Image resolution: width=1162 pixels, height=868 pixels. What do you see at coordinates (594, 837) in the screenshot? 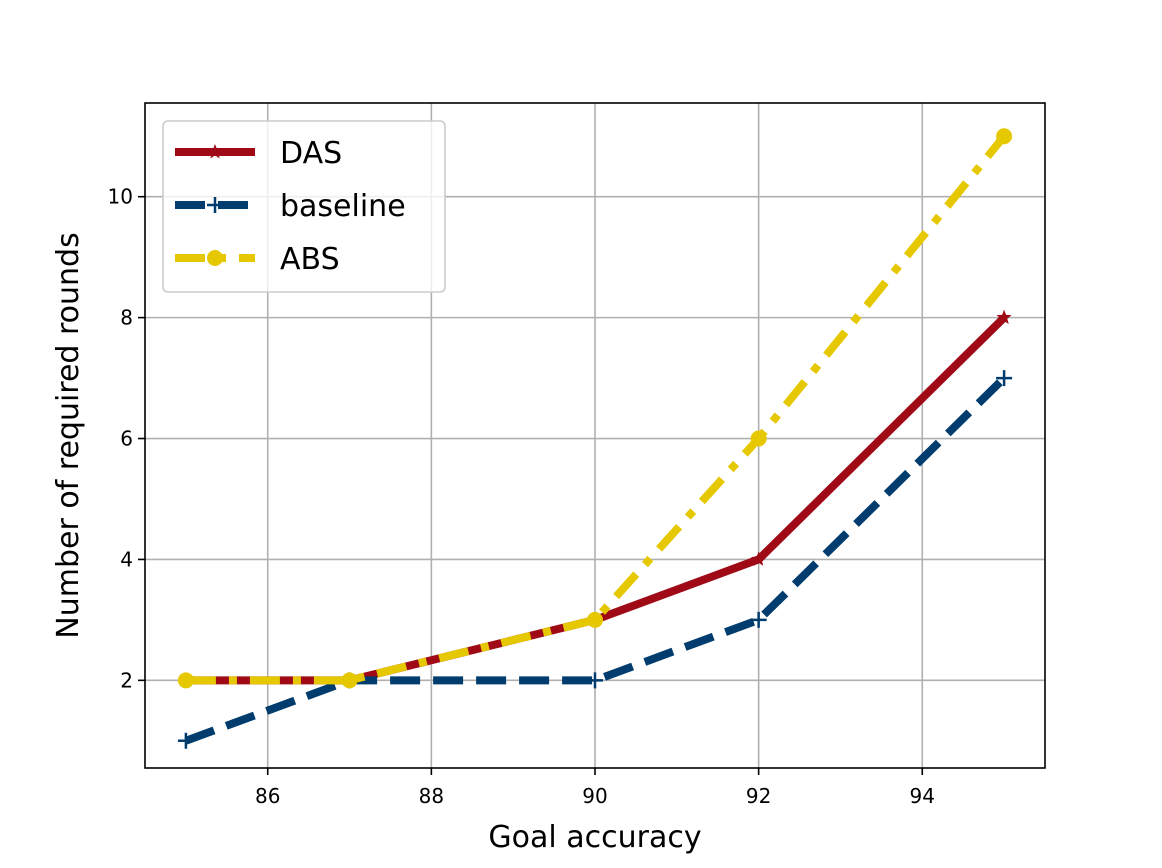
I see `x-axis-title: Goal accuracy` at bounding box center [594, 837].